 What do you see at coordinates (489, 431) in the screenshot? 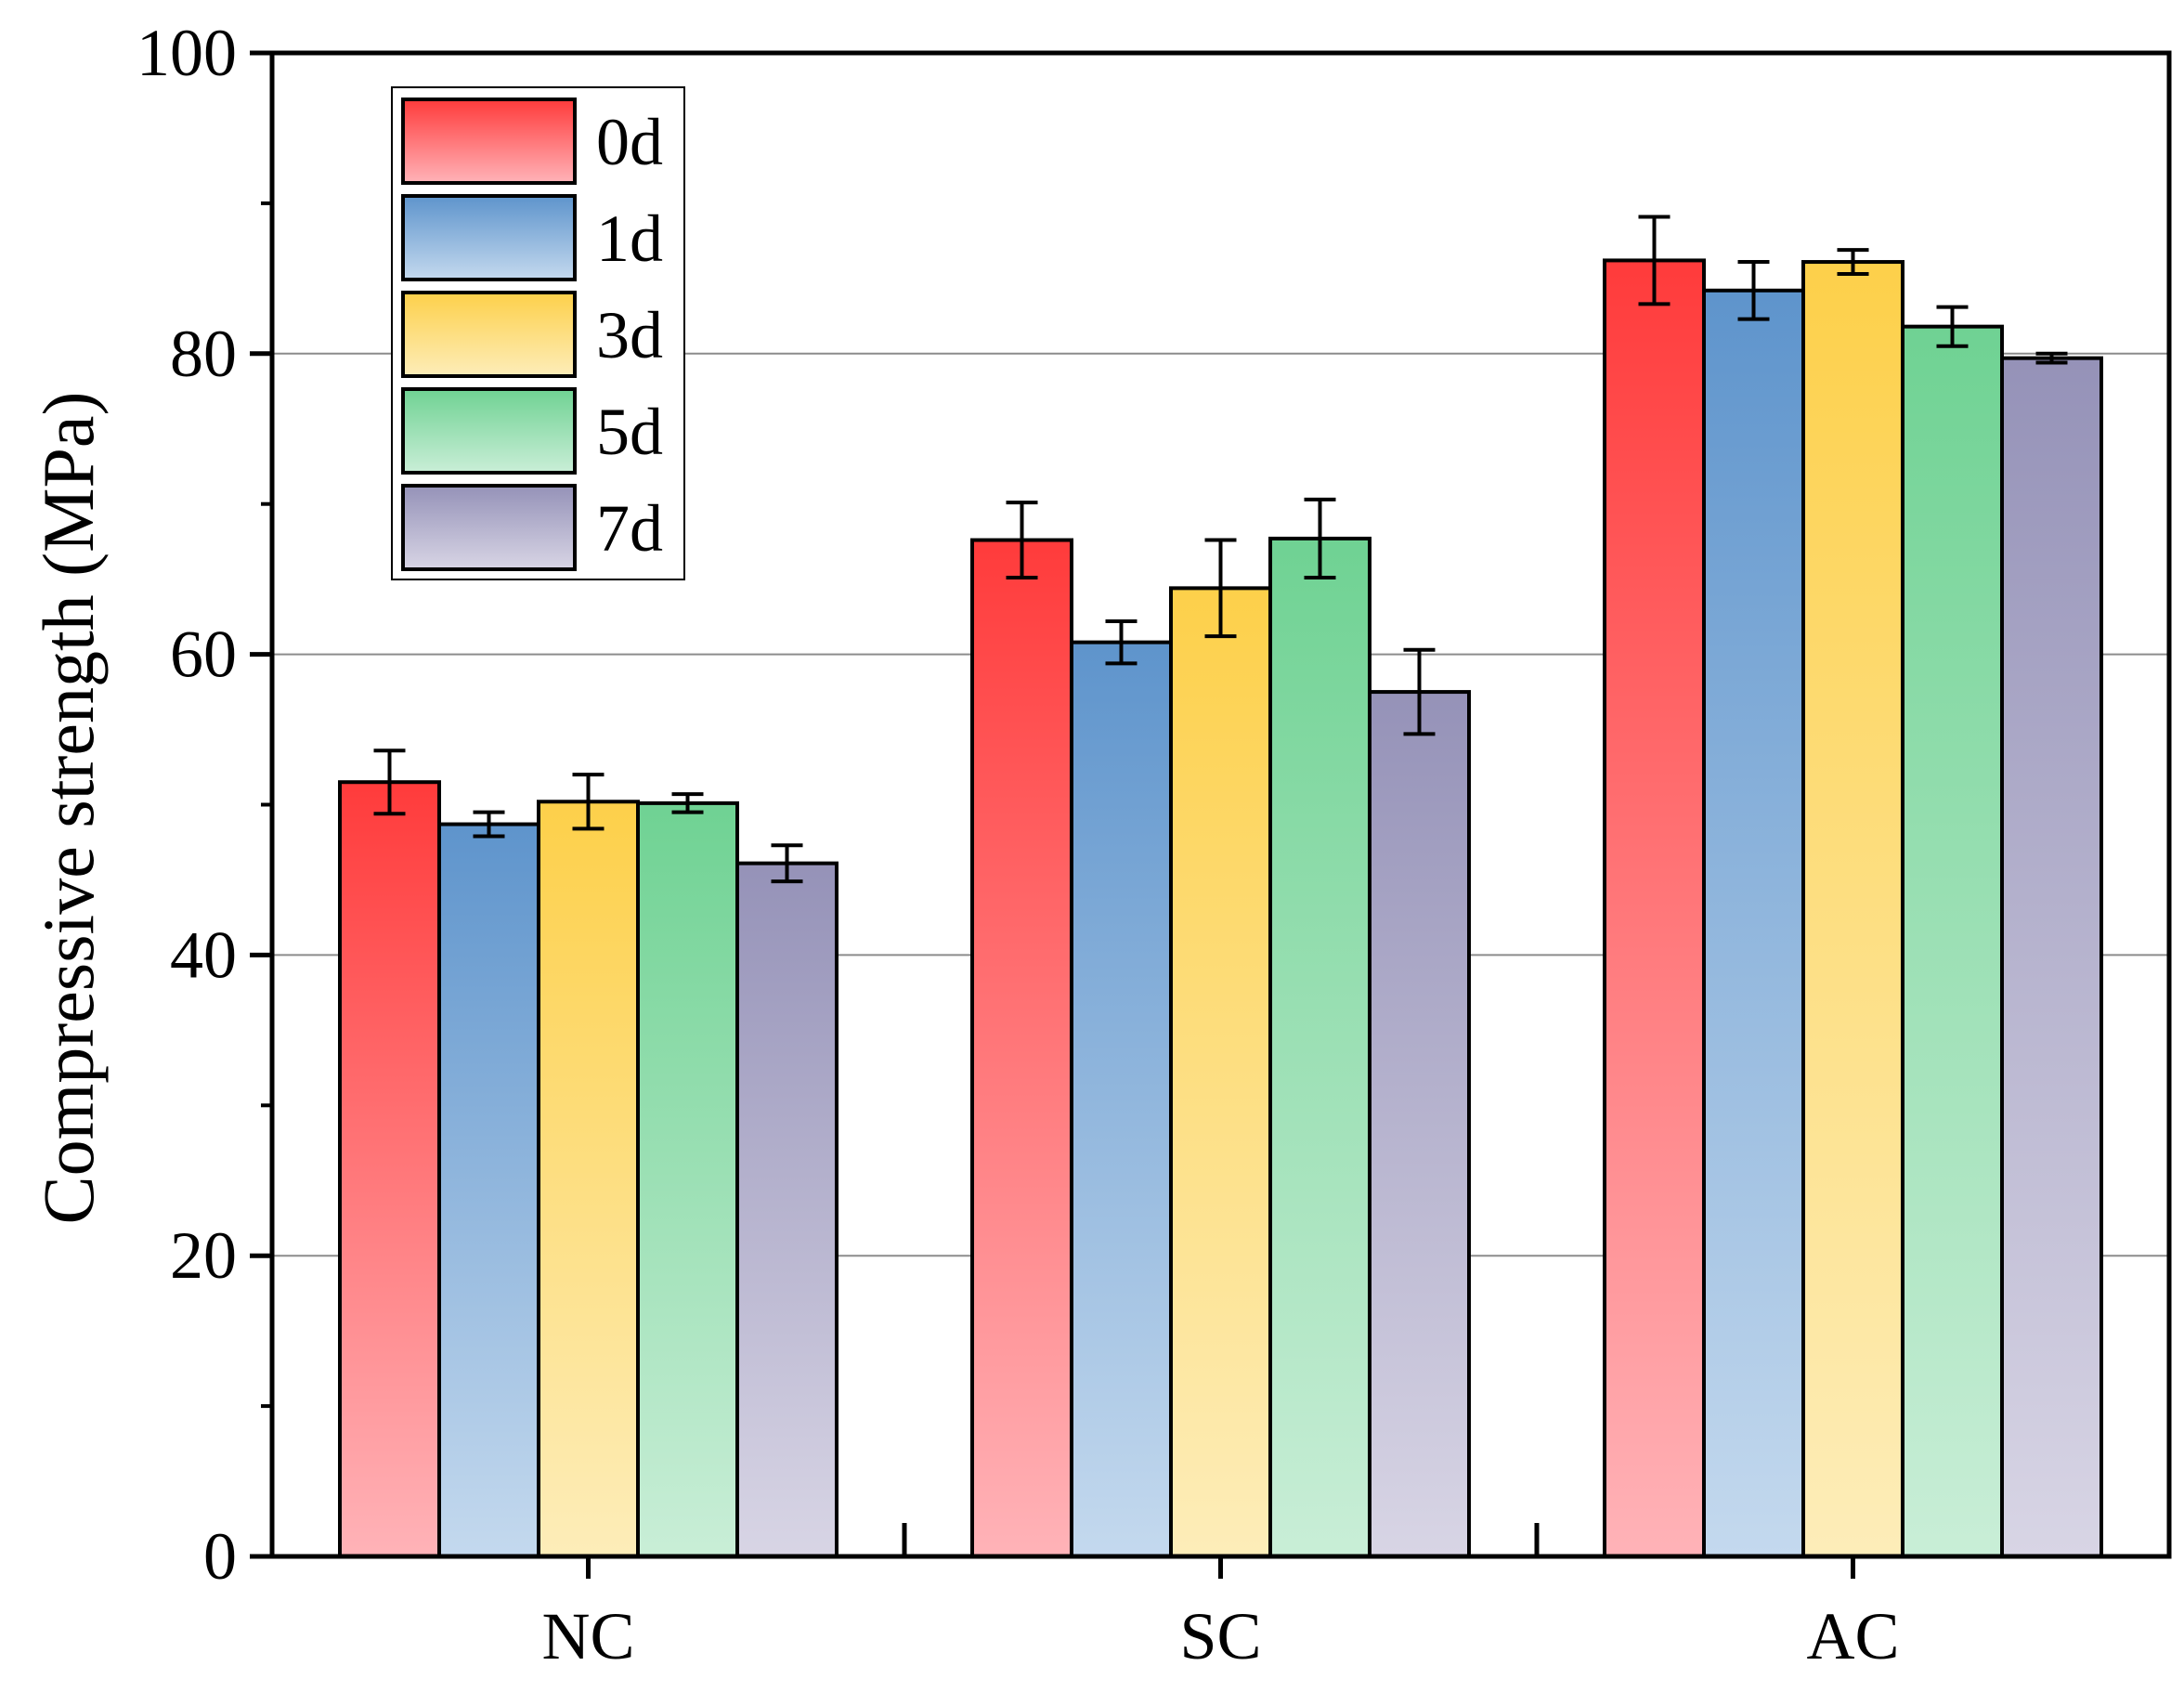
I see `legend-swatch-5d` at bounding box center [489, 431].